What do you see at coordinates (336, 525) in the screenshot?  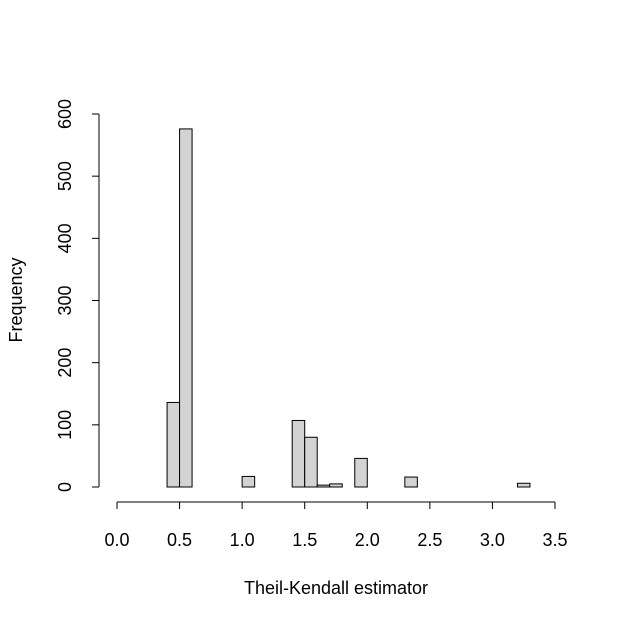 I see `x-axis: 0.0 0.5 1.0 1.5 2.0 2.5 3.0 3.5` at bounding box center [336, 525].